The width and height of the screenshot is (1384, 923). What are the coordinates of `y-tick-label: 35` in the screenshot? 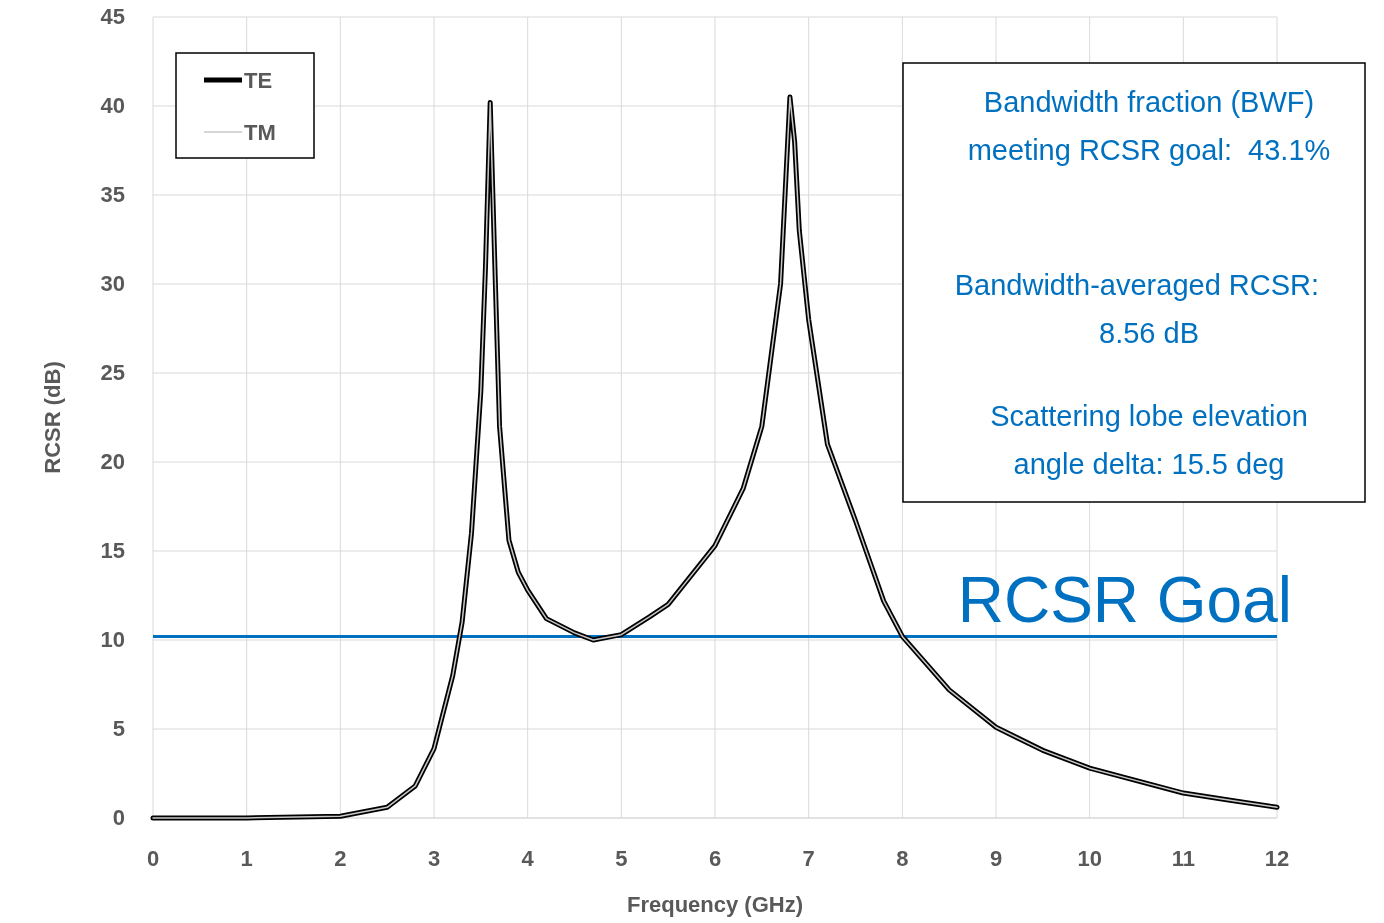 It's located at (112, 194).